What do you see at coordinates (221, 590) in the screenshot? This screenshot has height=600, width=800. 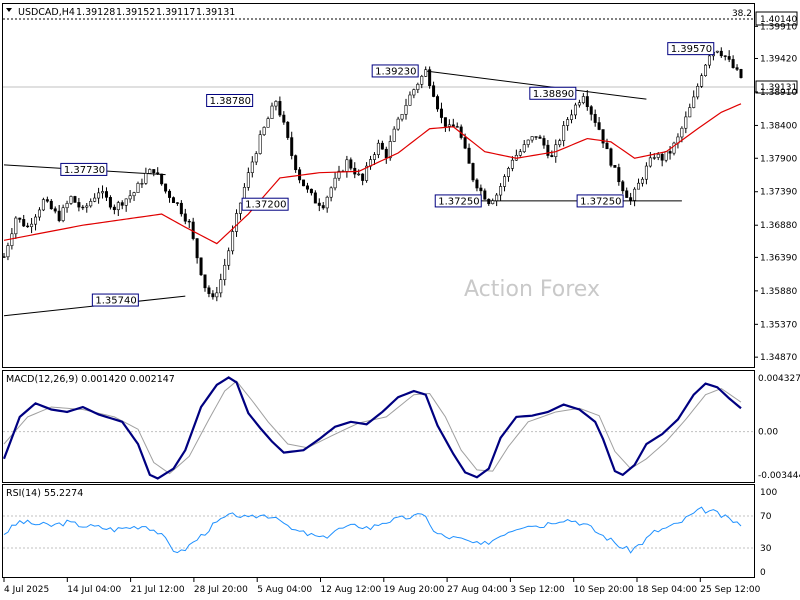 I see `time-tick-label: 28 Jul 20:00` at bounding box center [221, 590].